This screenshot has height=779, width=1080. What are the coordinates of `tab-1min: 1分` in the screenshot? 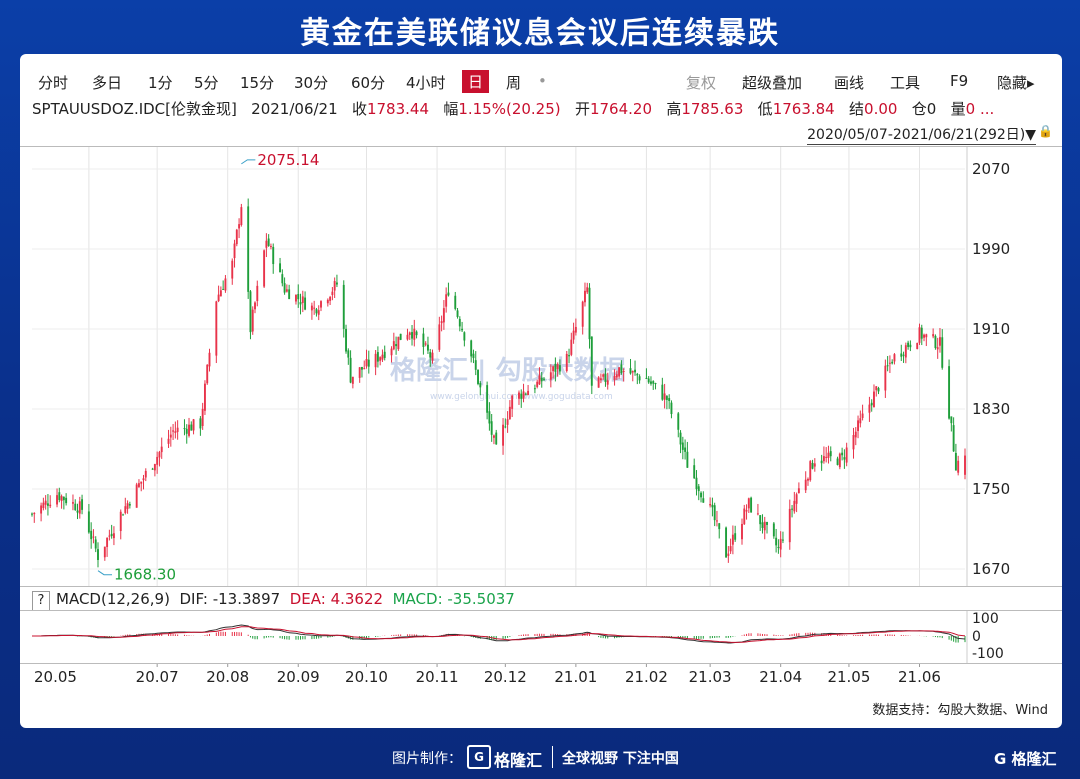 It's located at (160, 83).